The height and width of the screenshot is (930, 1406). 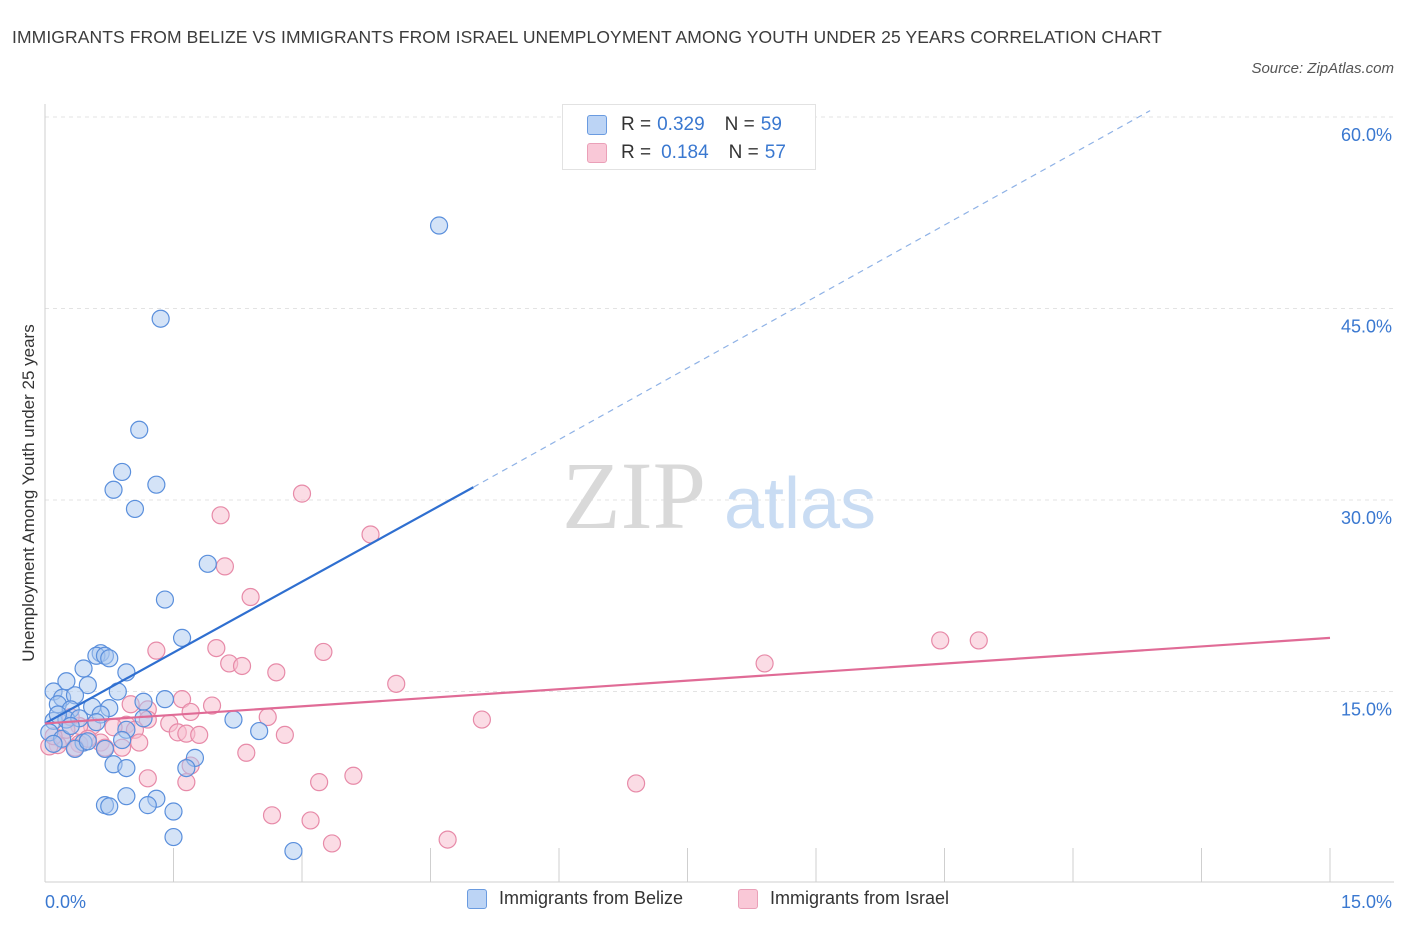 I want to click on belize-r-value: 0.329, so click(x=681, y=124).